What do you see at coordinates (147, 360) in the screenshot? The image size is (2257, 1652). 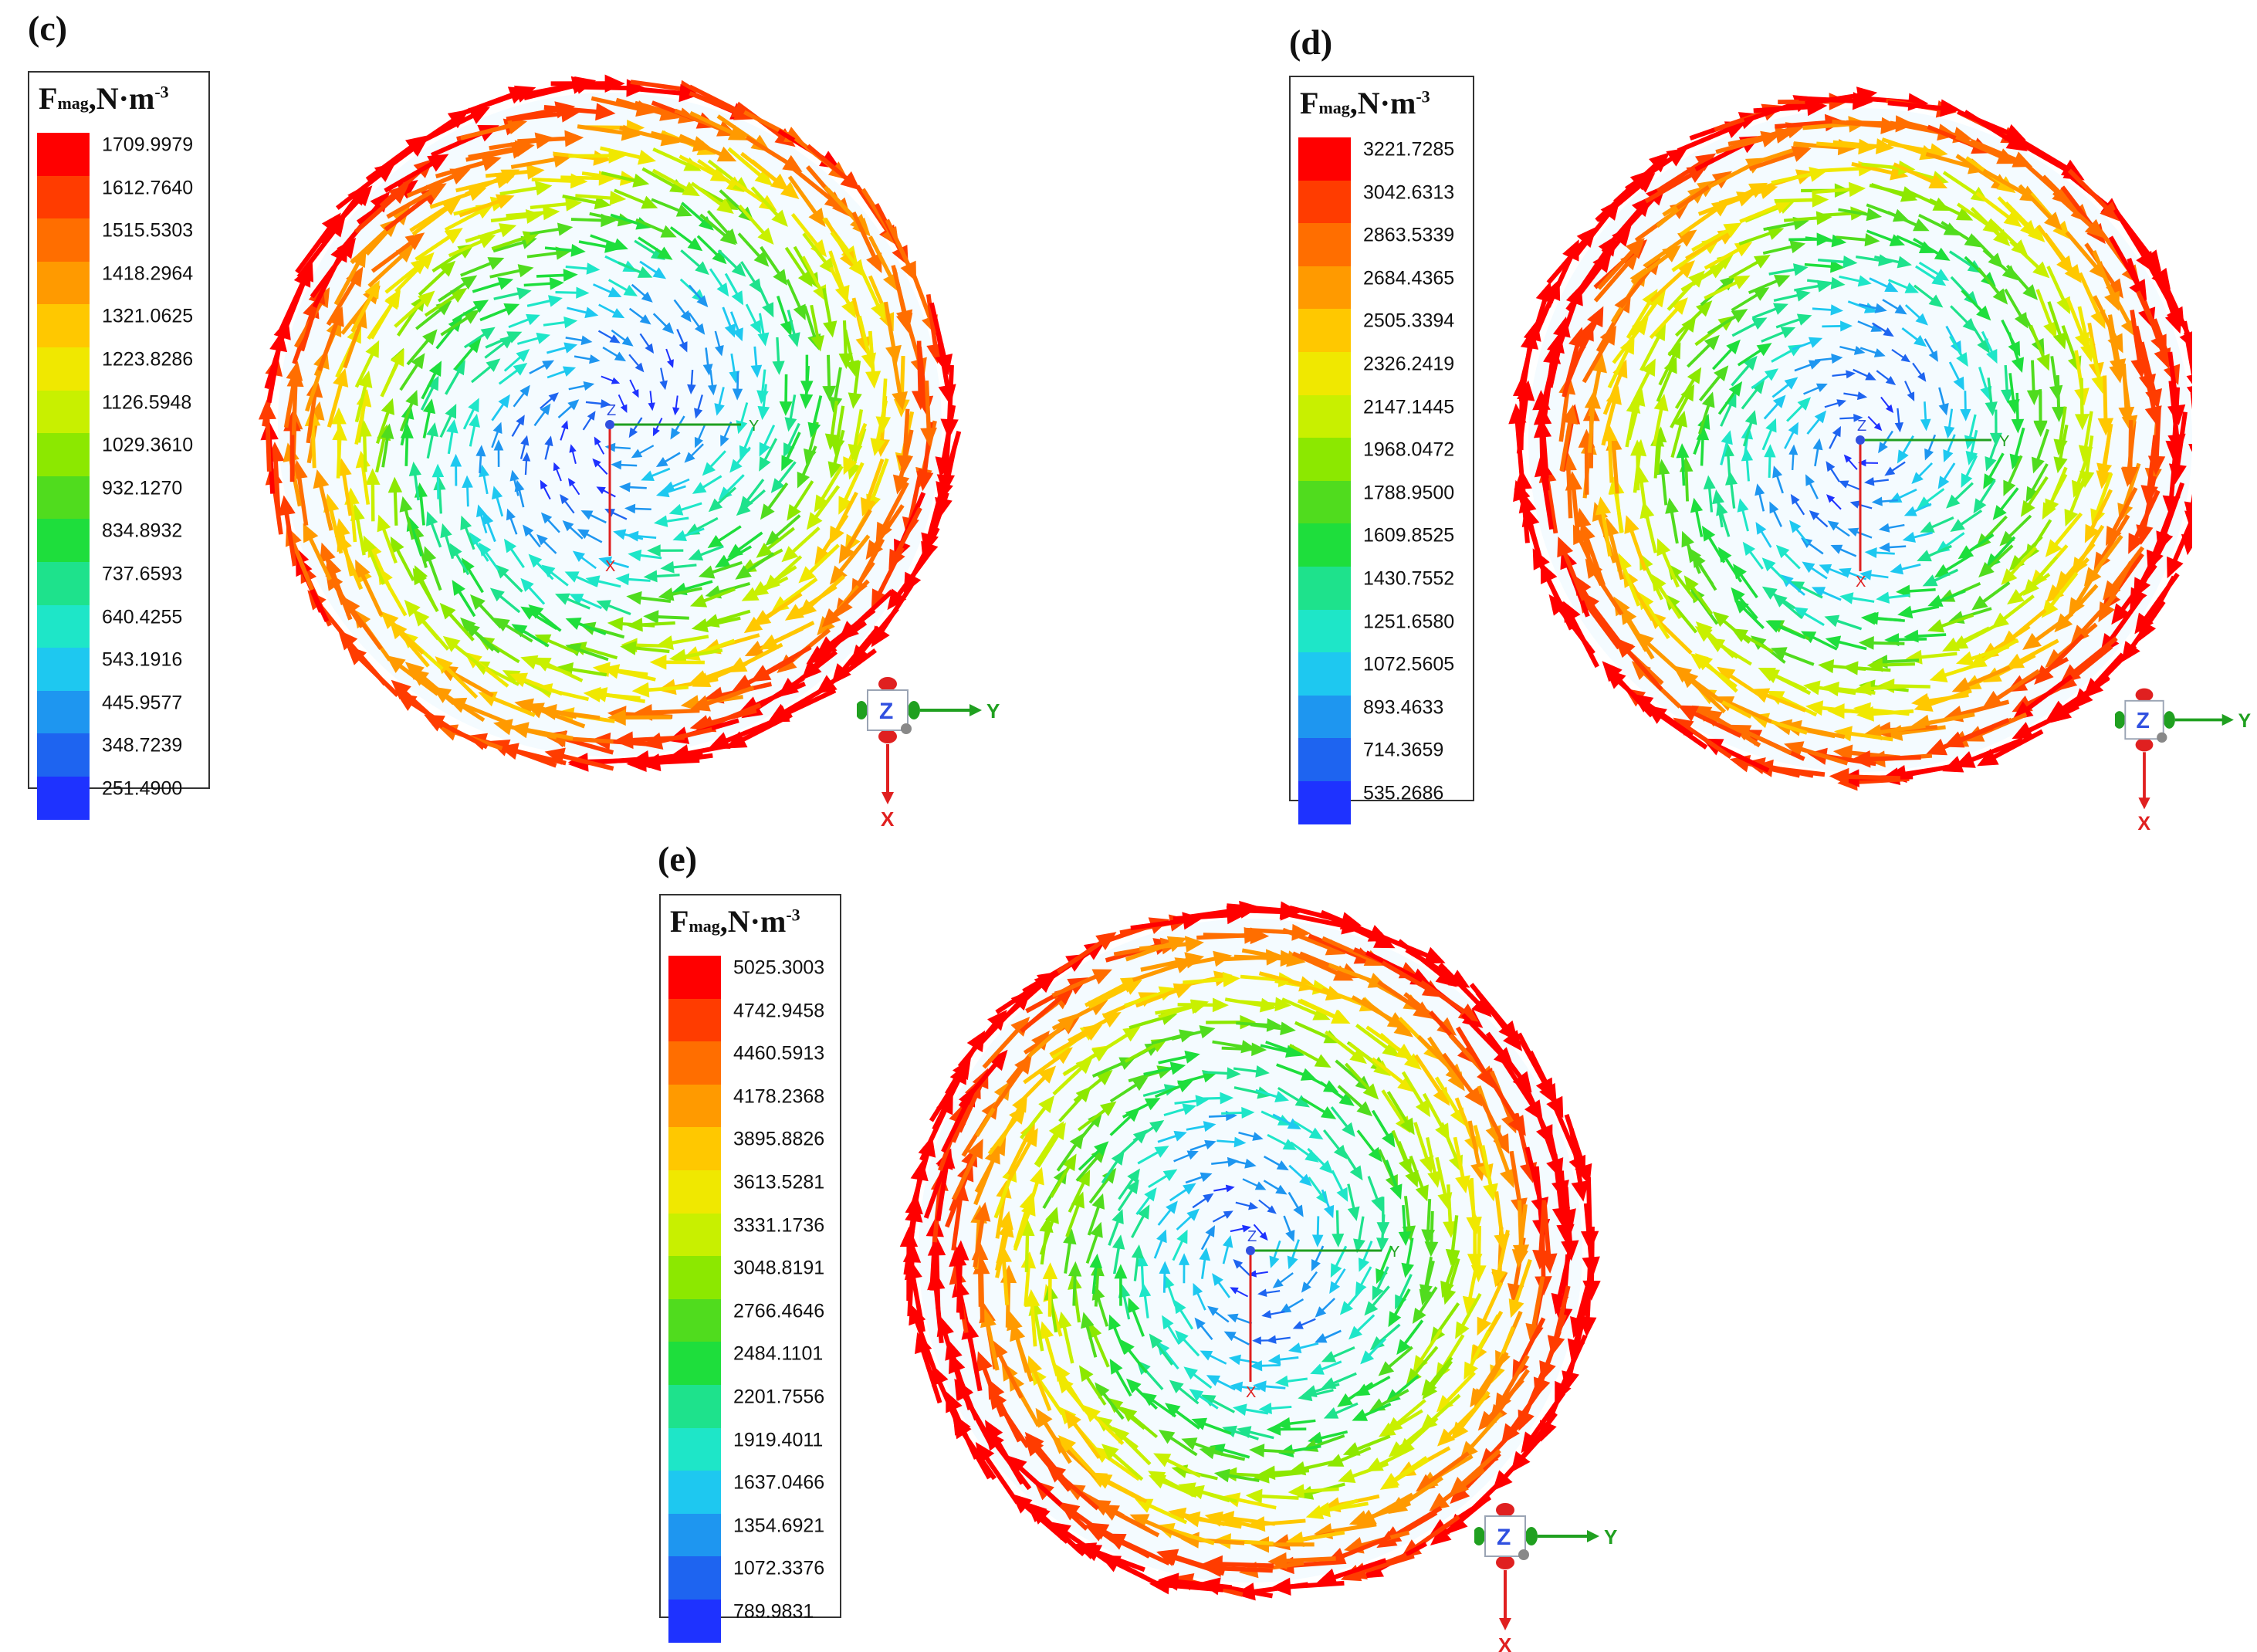 I see `legend-value: 1223.8286` at bounding box center [147, 360].